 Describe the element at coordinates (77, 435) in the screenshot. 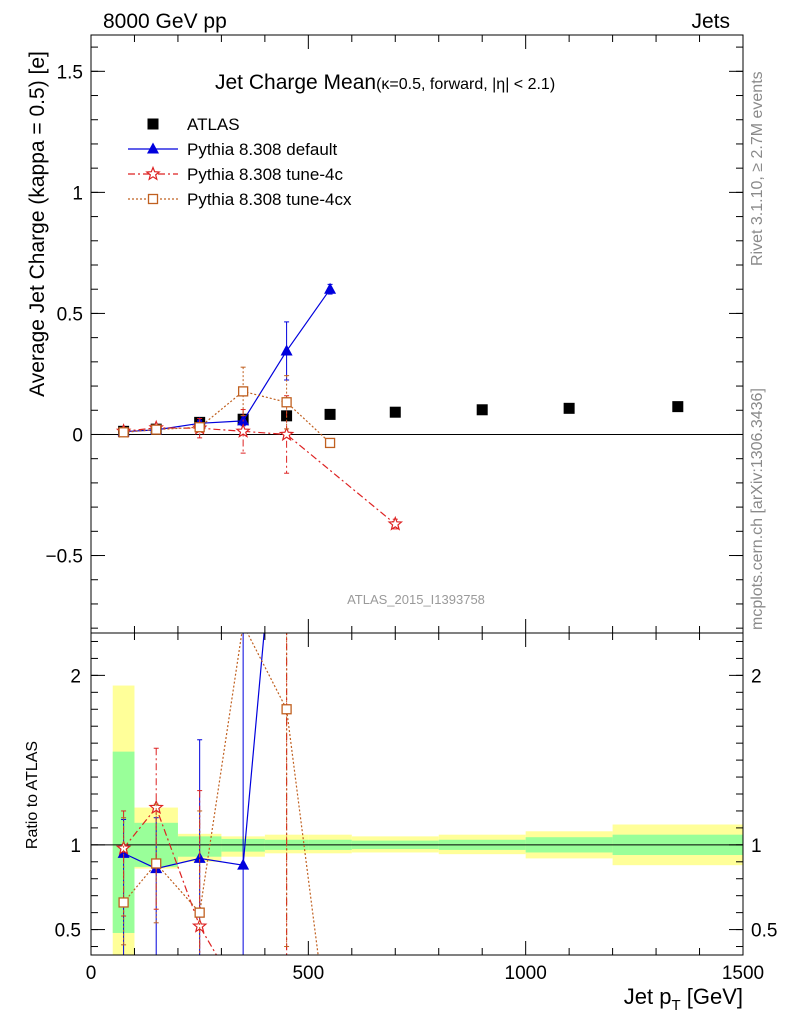

I see `y-tick-label: 0` at that location.